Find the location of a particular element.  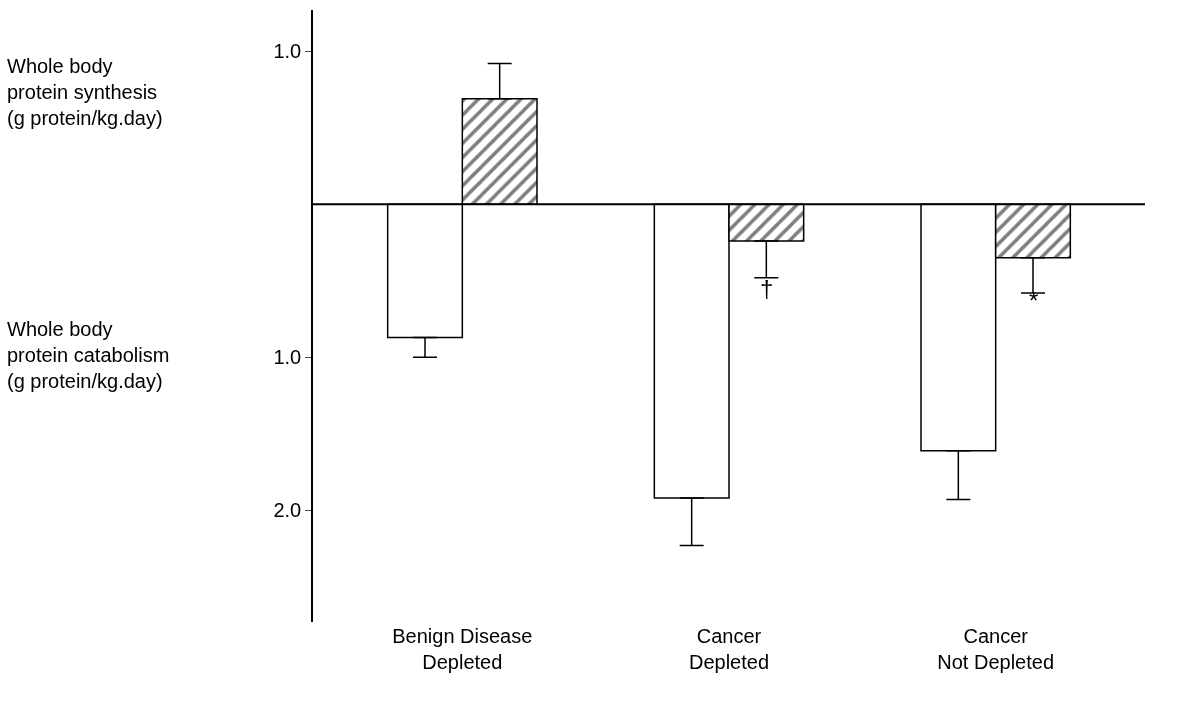

annotation: † is located at coordinates (767, 288).